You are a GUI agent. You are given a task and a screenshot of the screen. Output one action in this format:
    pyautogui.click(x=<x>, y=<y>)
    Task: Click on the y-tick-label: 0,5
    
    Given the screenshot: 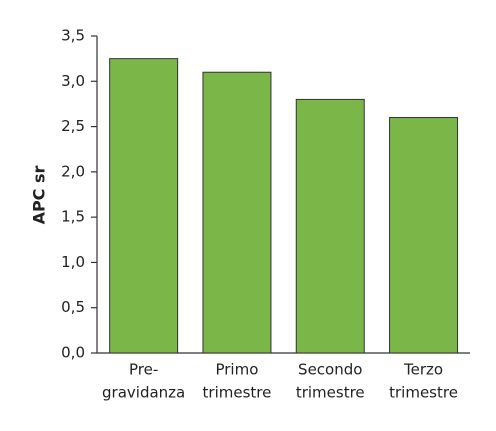 What is the action you would take?
    pyautogui.click(x=73, y=307)
    